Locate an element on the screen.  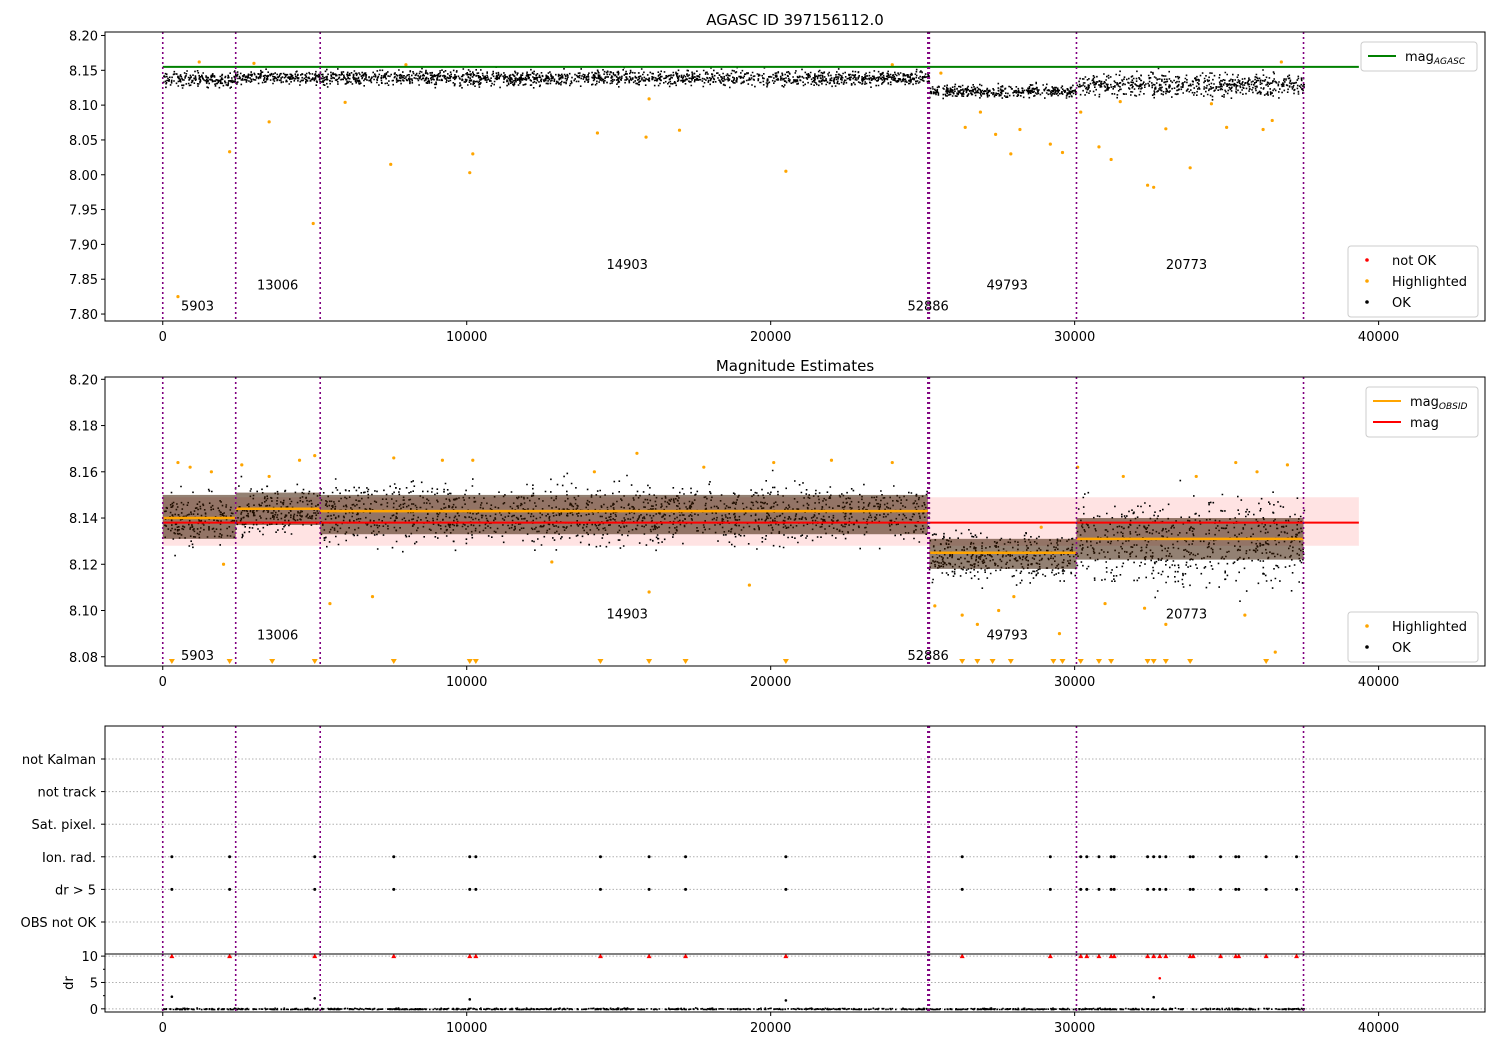
obsid-label: 5903 is located at coordinates (197, 656).